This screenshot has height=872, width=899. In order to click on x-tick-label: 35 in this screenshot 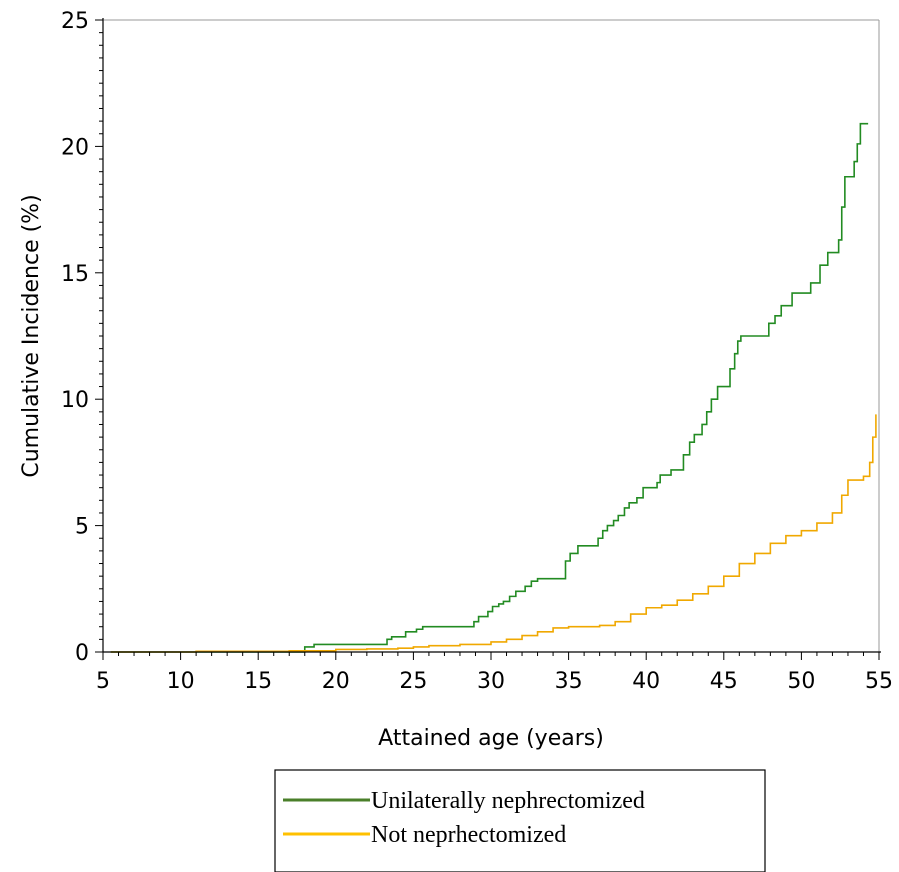, I will do `click(569, 681)`.